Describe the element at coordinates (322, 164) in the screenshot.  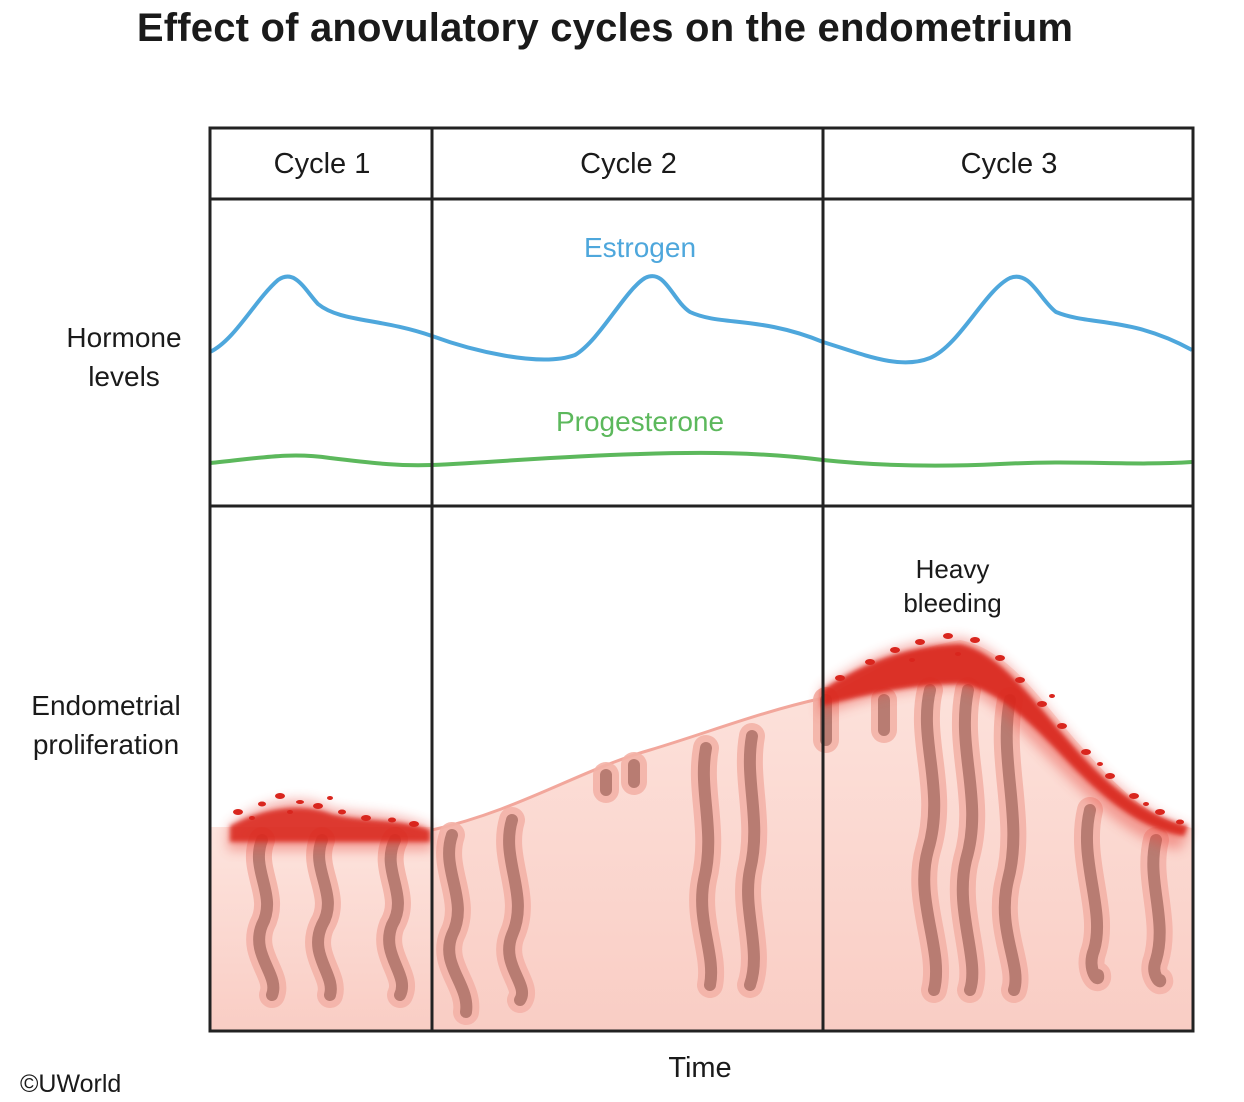
I see `cycle-1-label: Cycle 1` at that location.